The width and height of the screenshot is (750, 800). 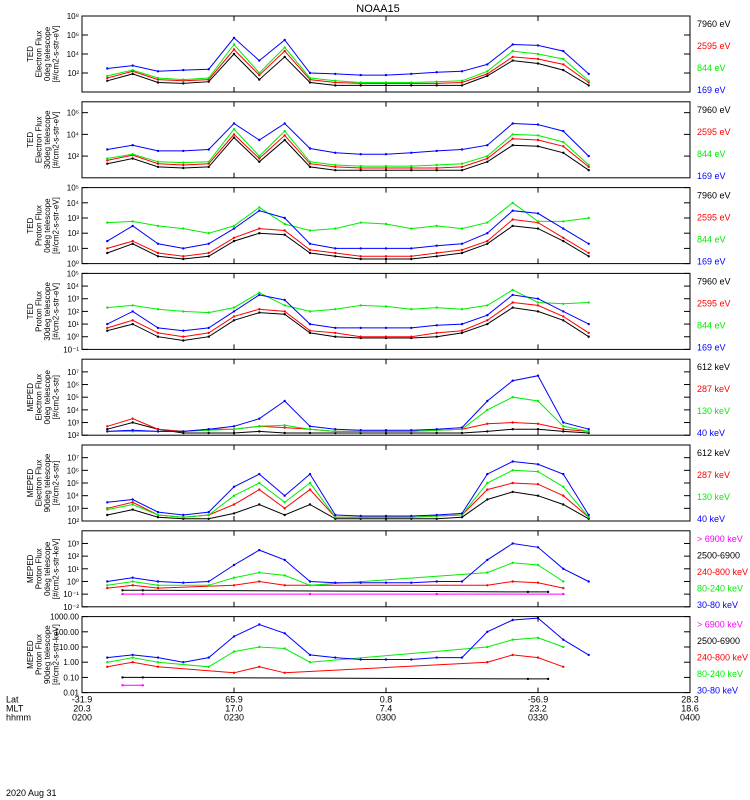 I want to click on y-axis-label-line: Proton Flux, so click(x=39, y=311).